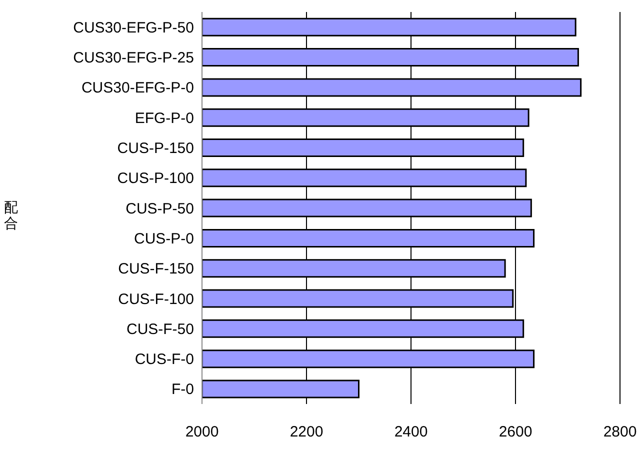 This screenshot has width=640, height=452. What do you see at coordinates (307, 432) in the screenshot?
I see `x-tick-label: 2200` at bounding box center [307, 432].